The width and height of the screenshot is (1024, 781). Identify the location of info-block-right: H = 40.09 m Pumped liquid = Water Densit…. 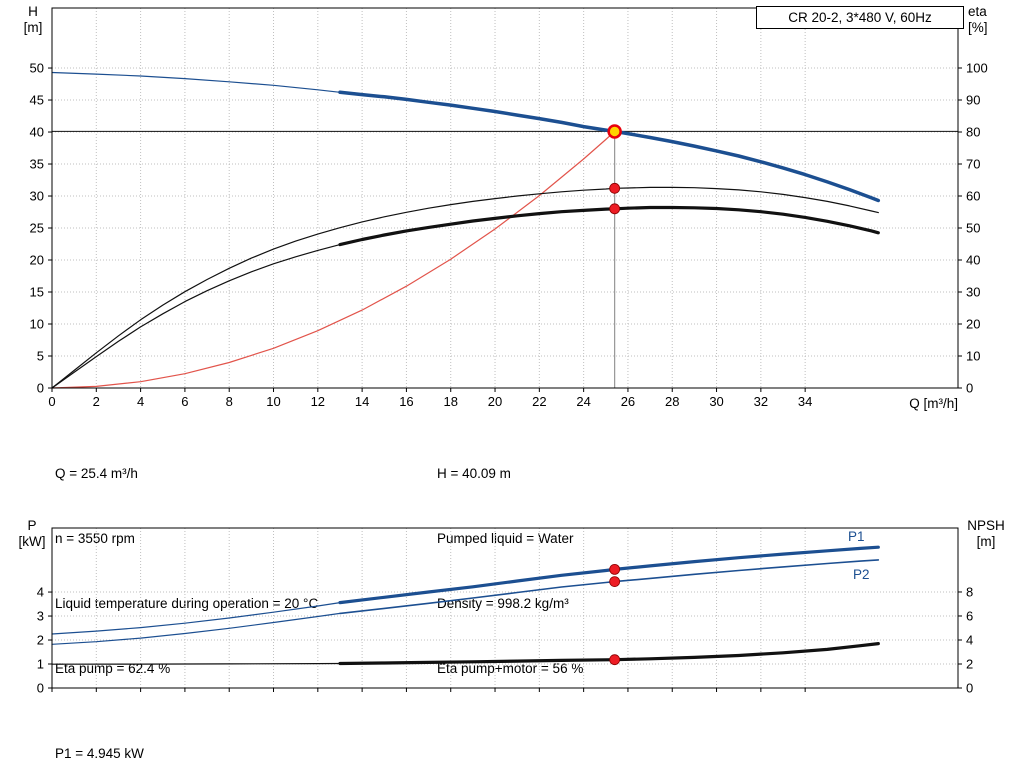
(510, 571).